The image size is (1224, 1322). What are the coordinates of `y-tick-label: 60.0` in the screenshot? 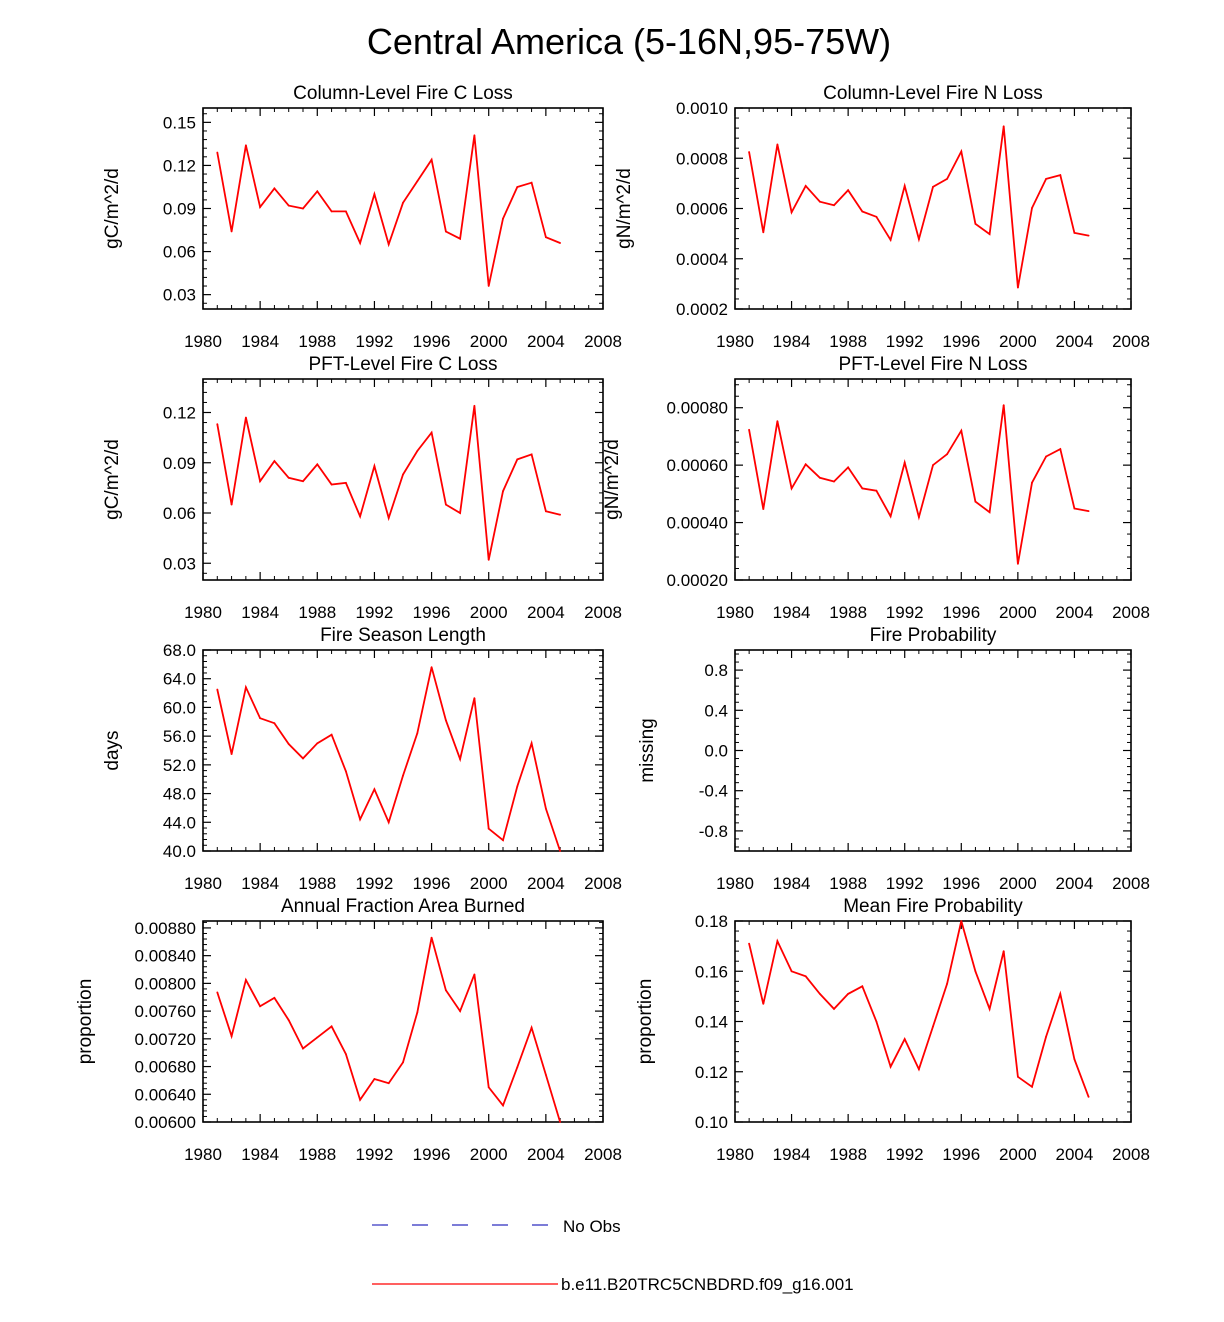 It's located at (179, 707).